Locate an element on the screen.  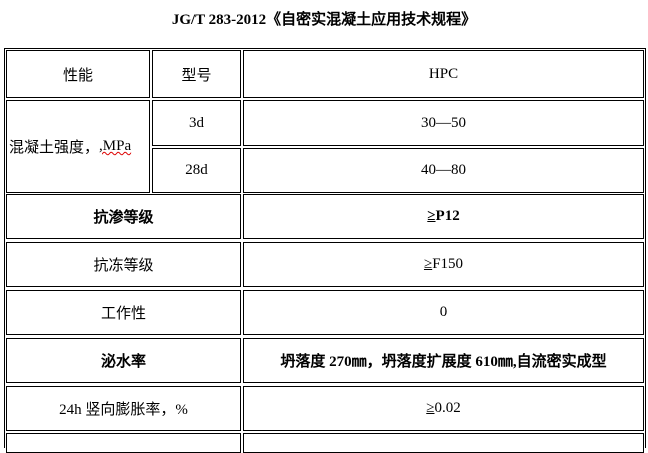
row-property: 抗冻等级 is located at coordinates (123, 264).